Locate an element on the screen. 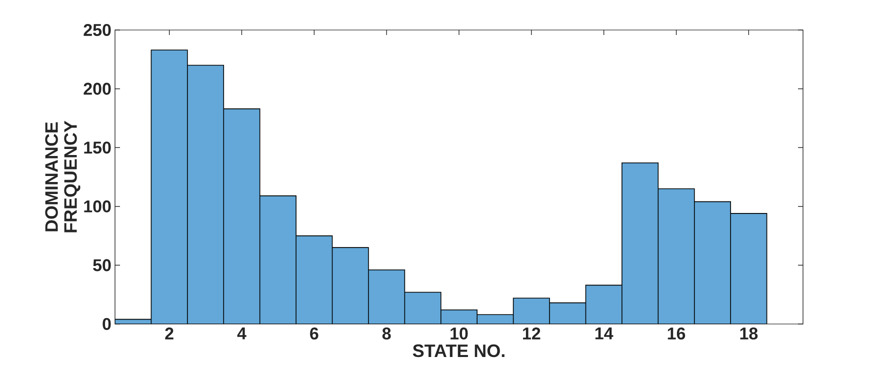  x-tick-label: 18 is located at coordinates (749, 334).